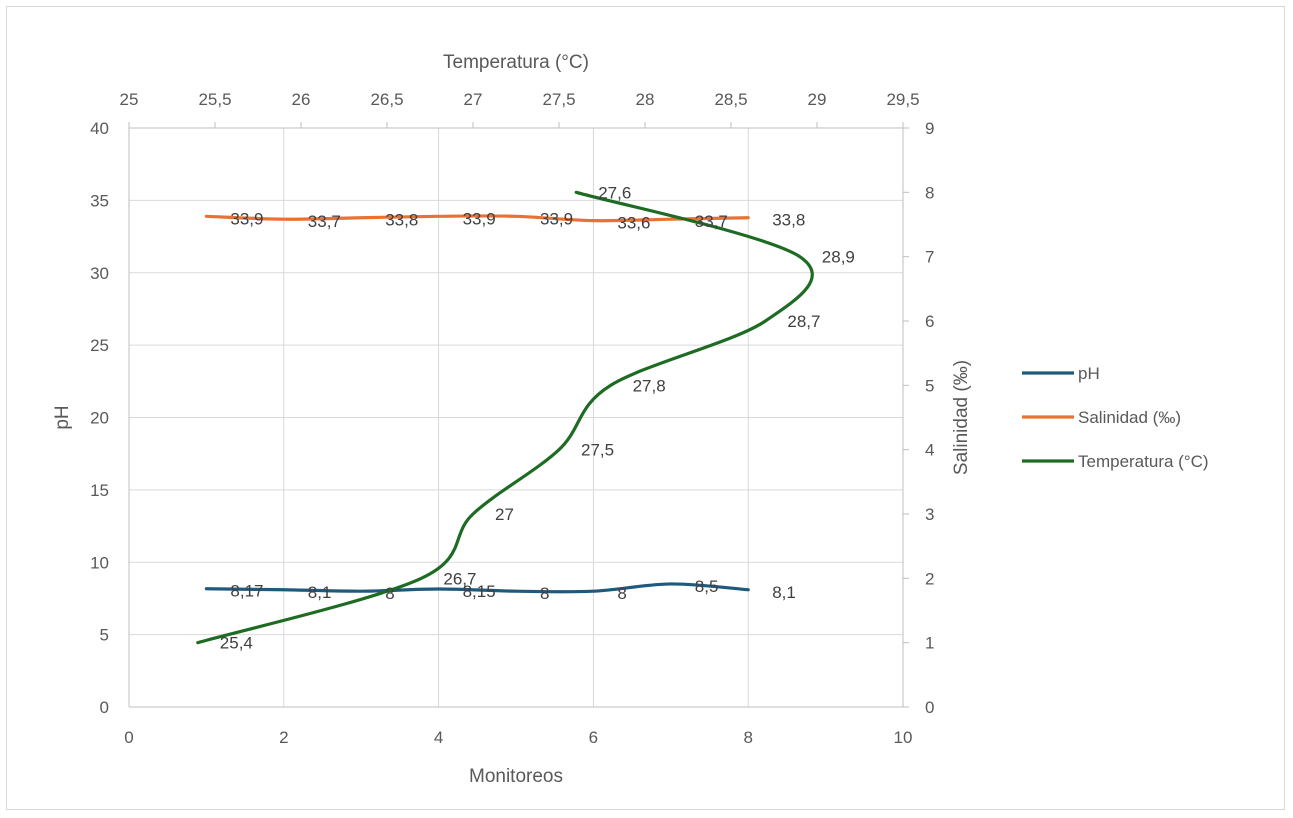 This screenshot has width=1293, height=818. What do you see at coordinates (99, 200) in the screenshot?
I see `y-left-tick-label: 35` at bounding box center [99, 200].